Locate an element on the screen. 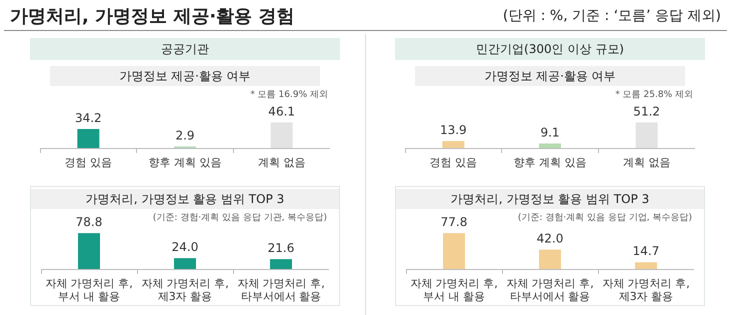  data-label: 13.9 is located at coordinates (453, 130).